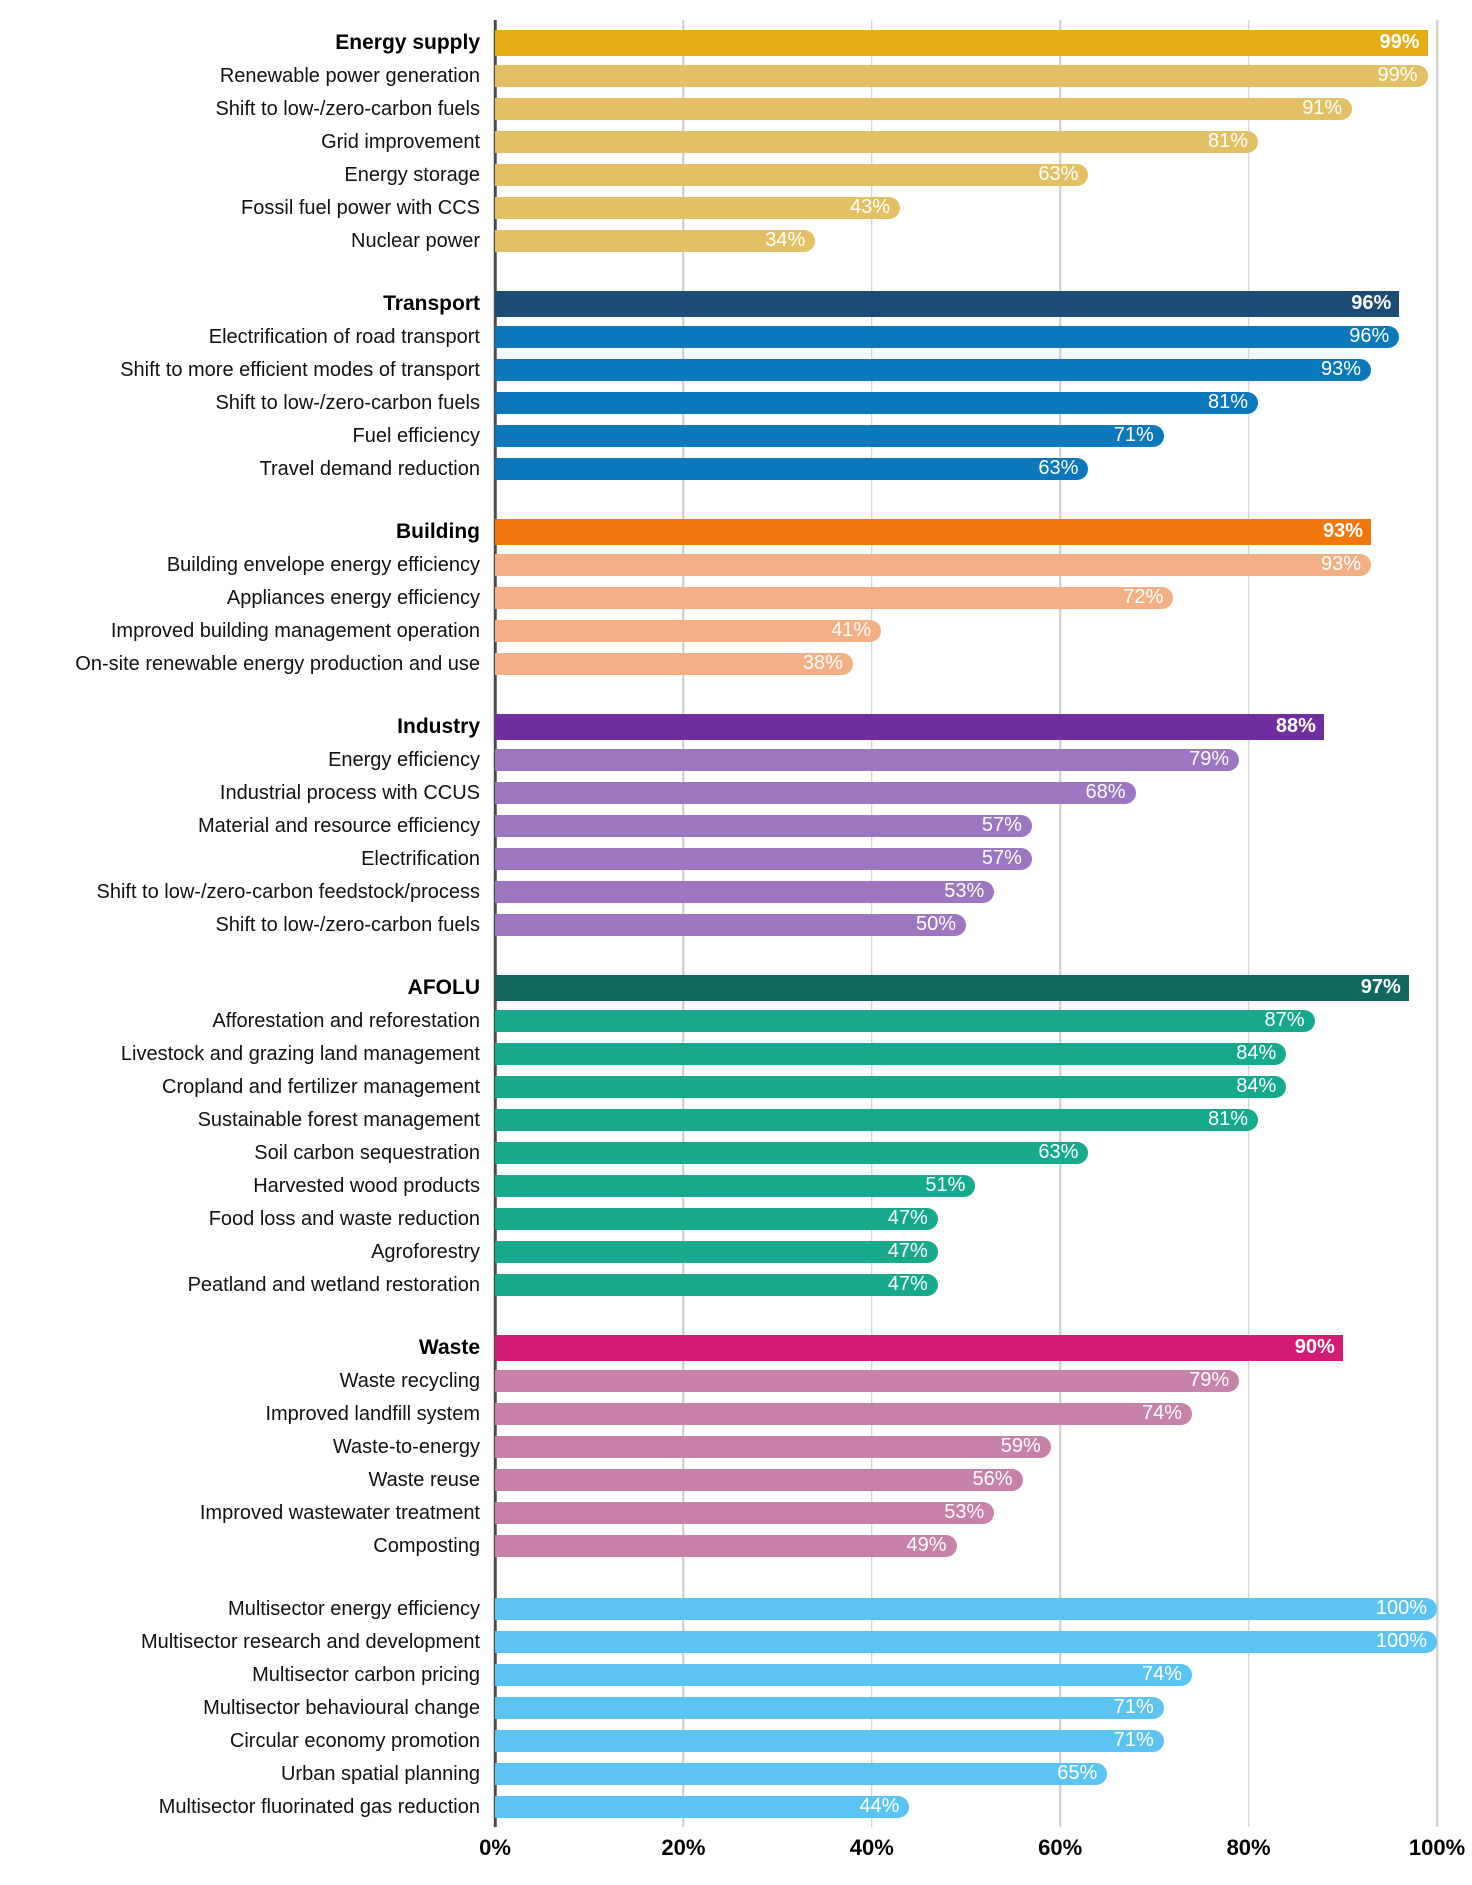  I want to click on bar-row: Multisector carbon pricing 74%, so click(736, 1674).